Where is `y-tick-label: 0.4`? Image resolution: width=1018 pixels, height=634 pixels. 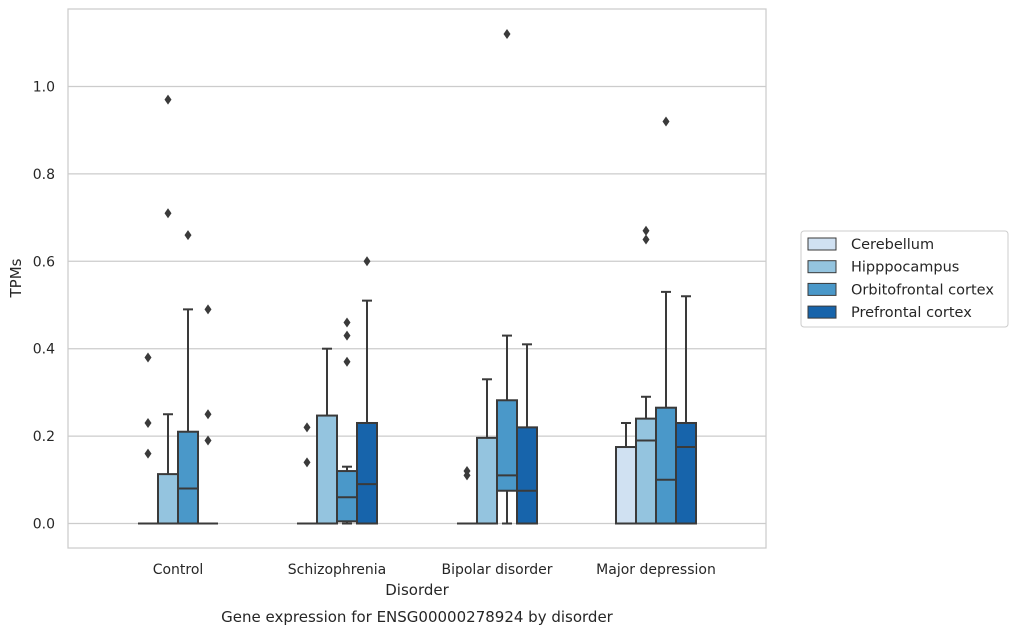
y-tick-label: 0.4 is located at coordinates (44, 350).